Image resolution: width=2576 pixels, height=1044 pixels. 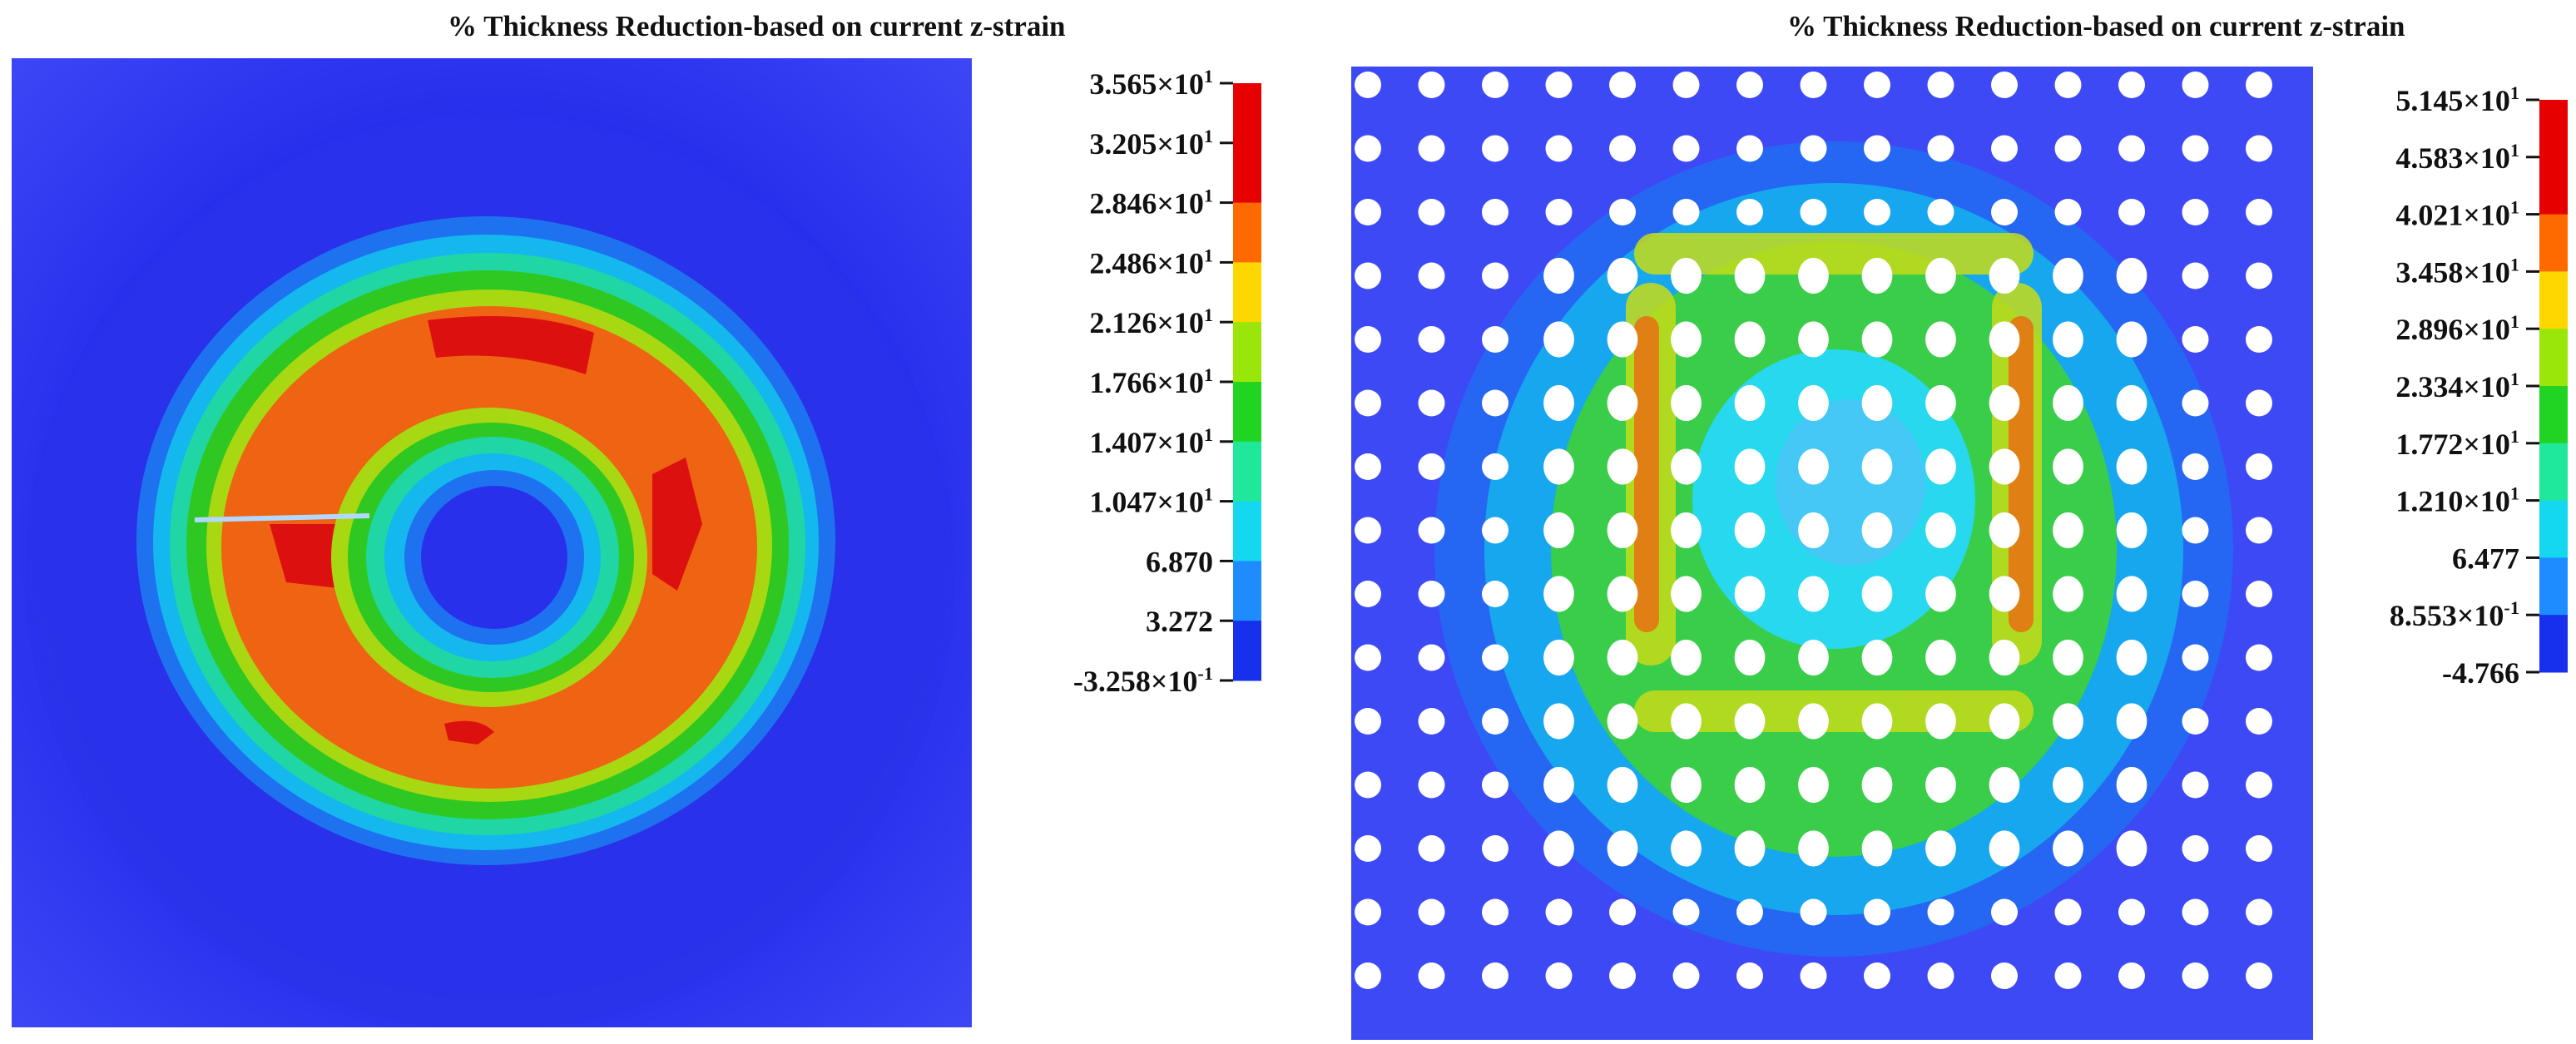 I want to click on legend-label: -3.258×10⁻¹, so click(x=1143, y=680).